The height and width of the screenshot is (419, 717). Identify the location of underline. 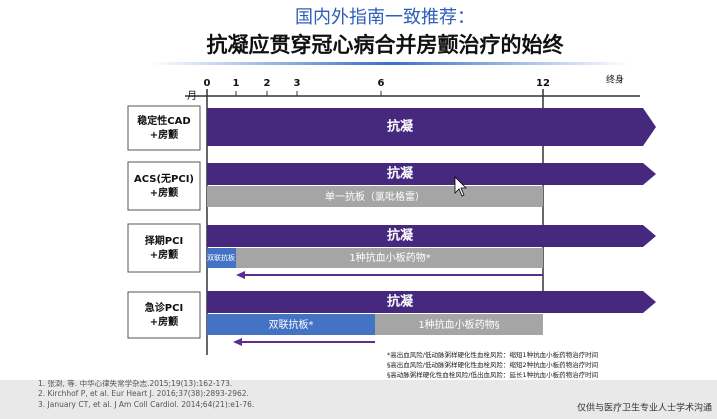
(390, 63).